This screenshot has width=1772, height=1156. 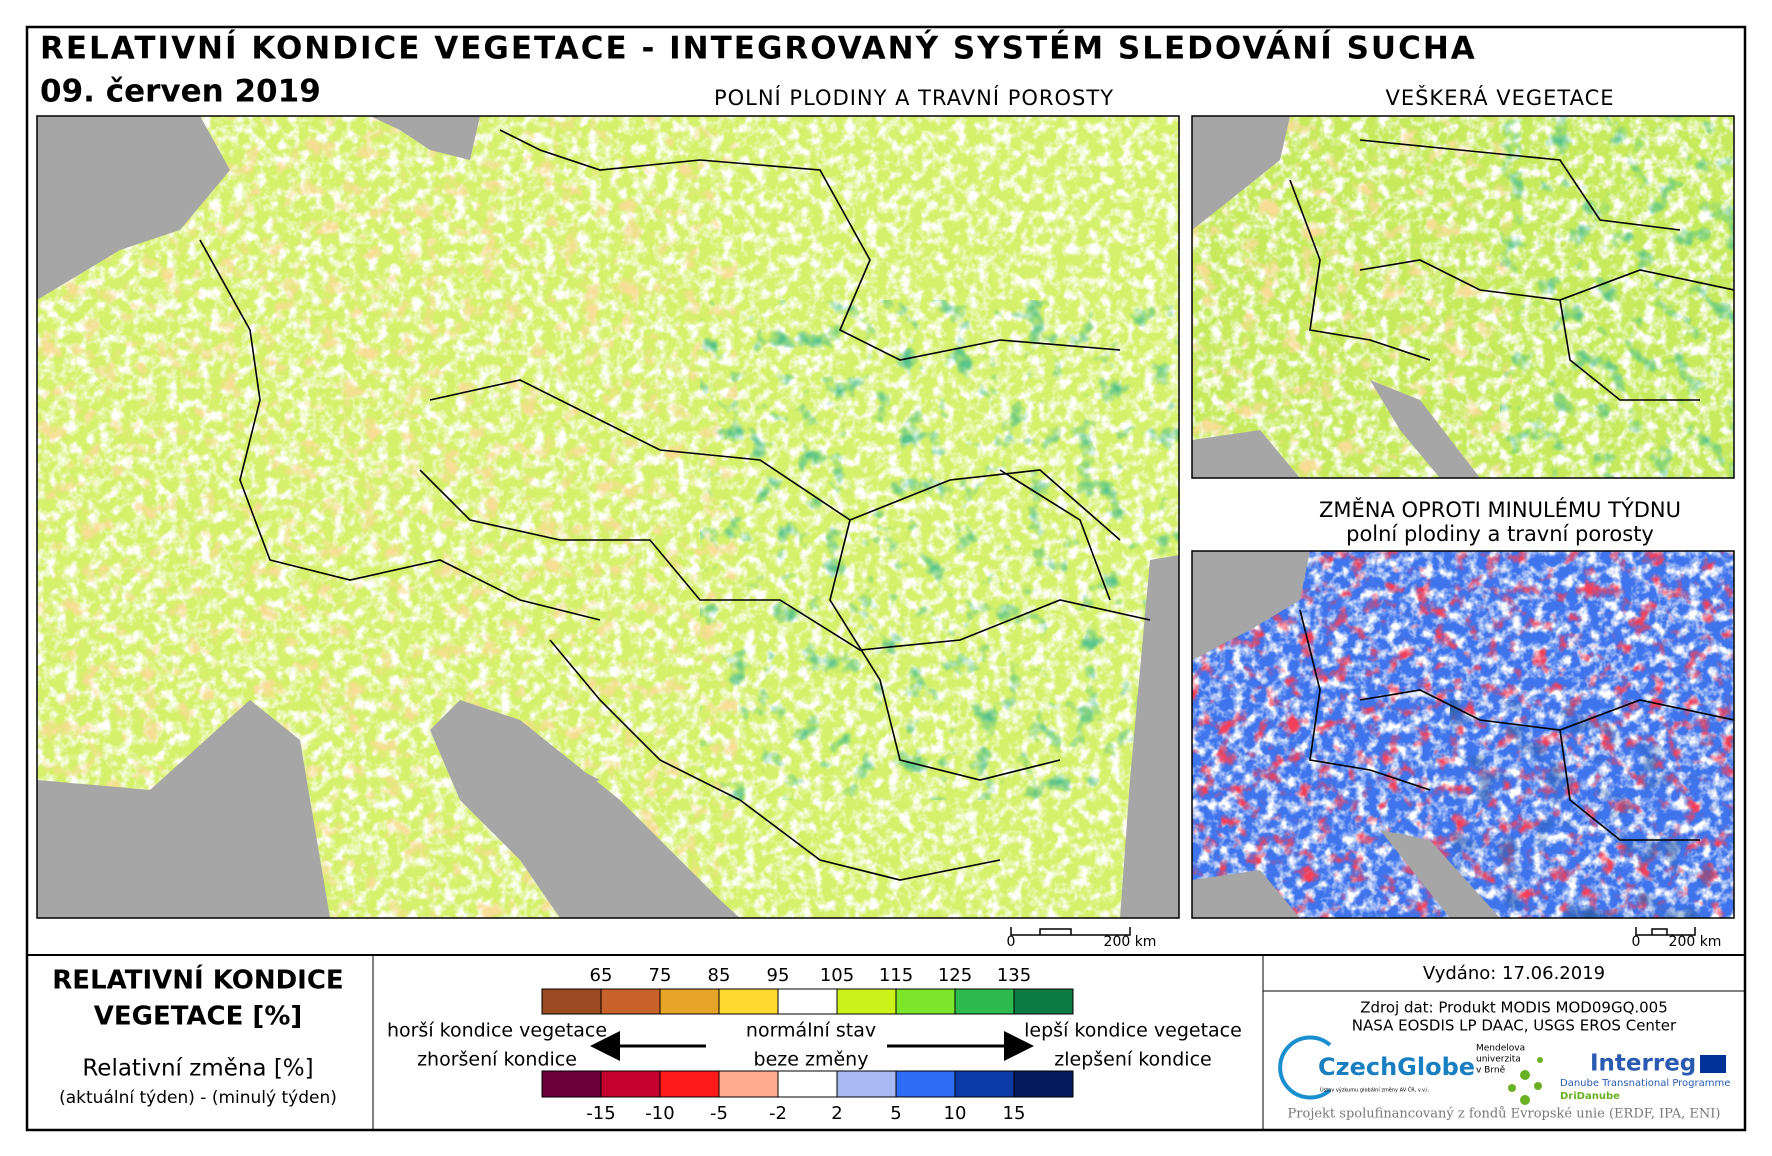 I want to click on change-title: Relativní změna [%], so click(x=197, y=1069).